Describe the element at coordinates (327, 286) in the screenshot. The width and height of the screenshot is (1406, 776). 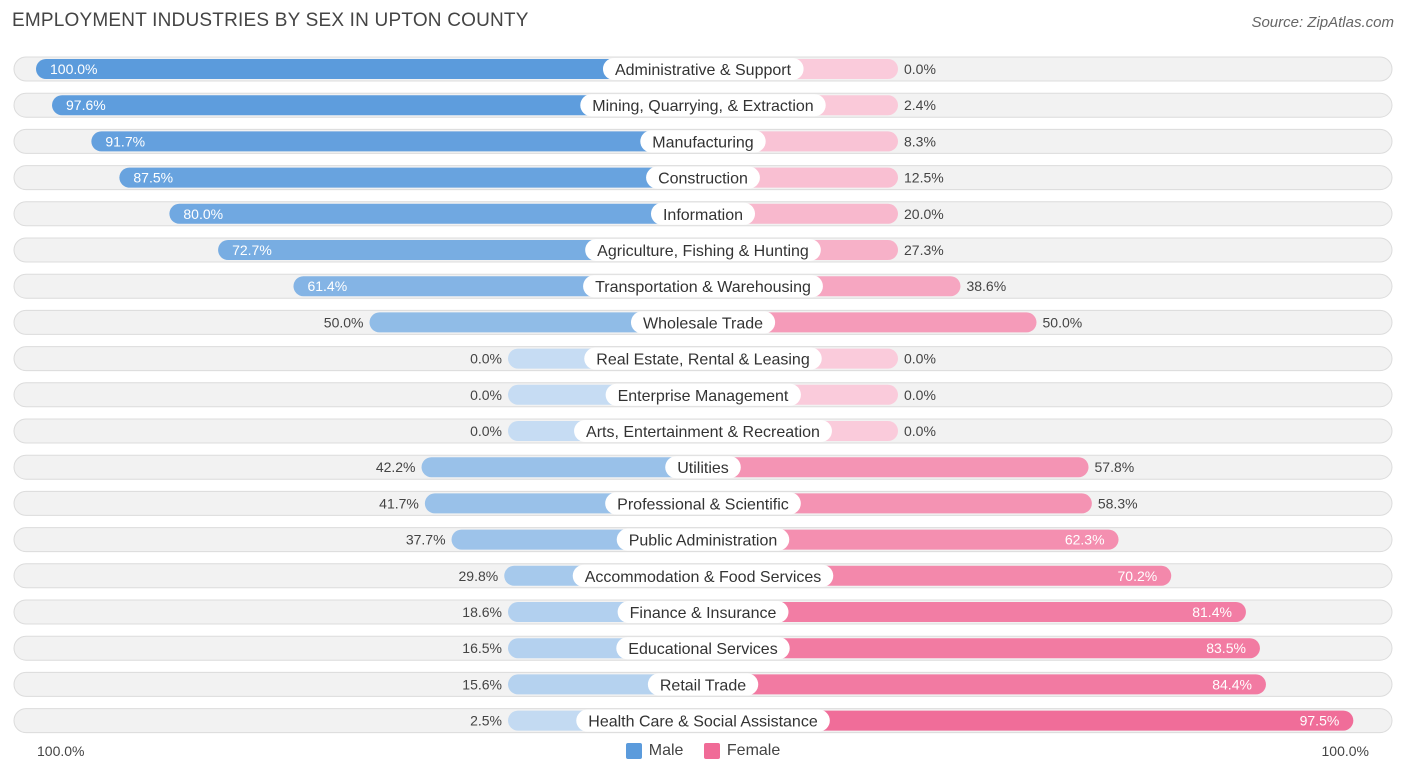
I see `value-label-male: 61.4%` at that location.